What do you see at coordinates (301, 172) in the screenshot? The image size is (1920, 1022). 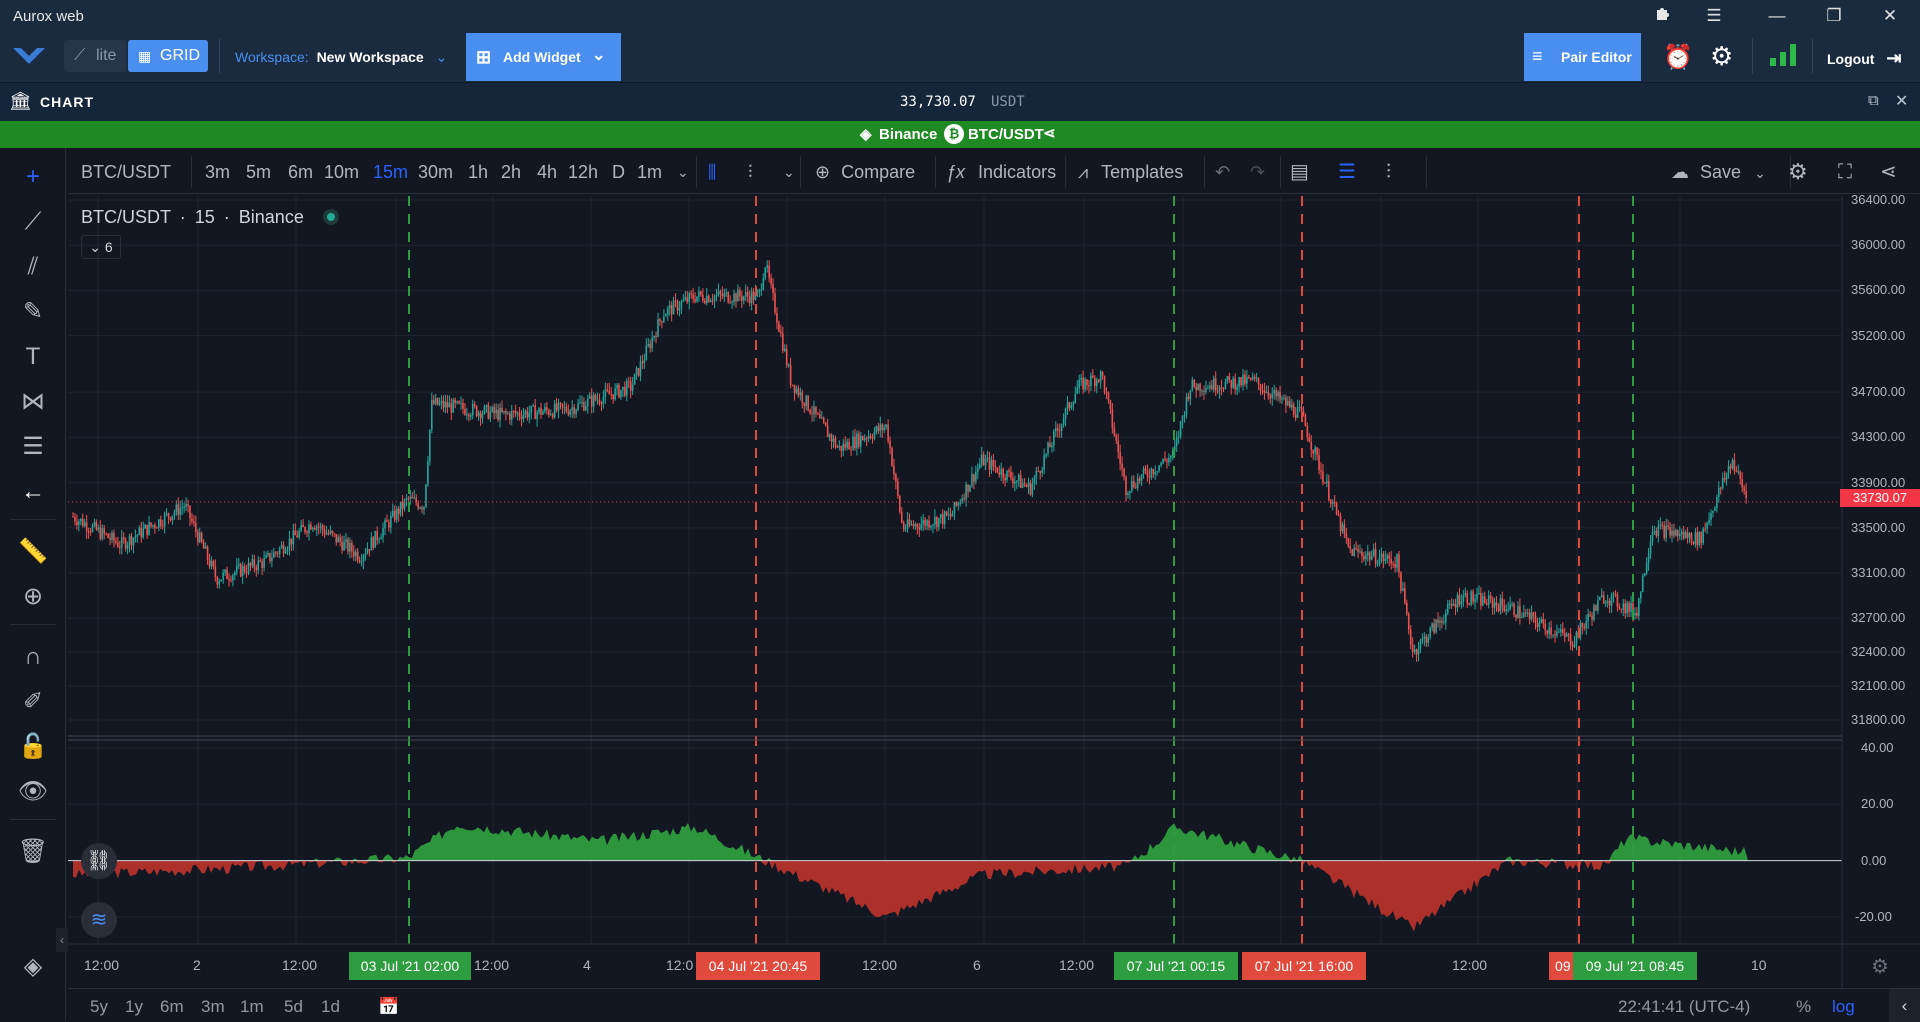 I see `interval-6m: 6m` at bounding box center [301, 172].